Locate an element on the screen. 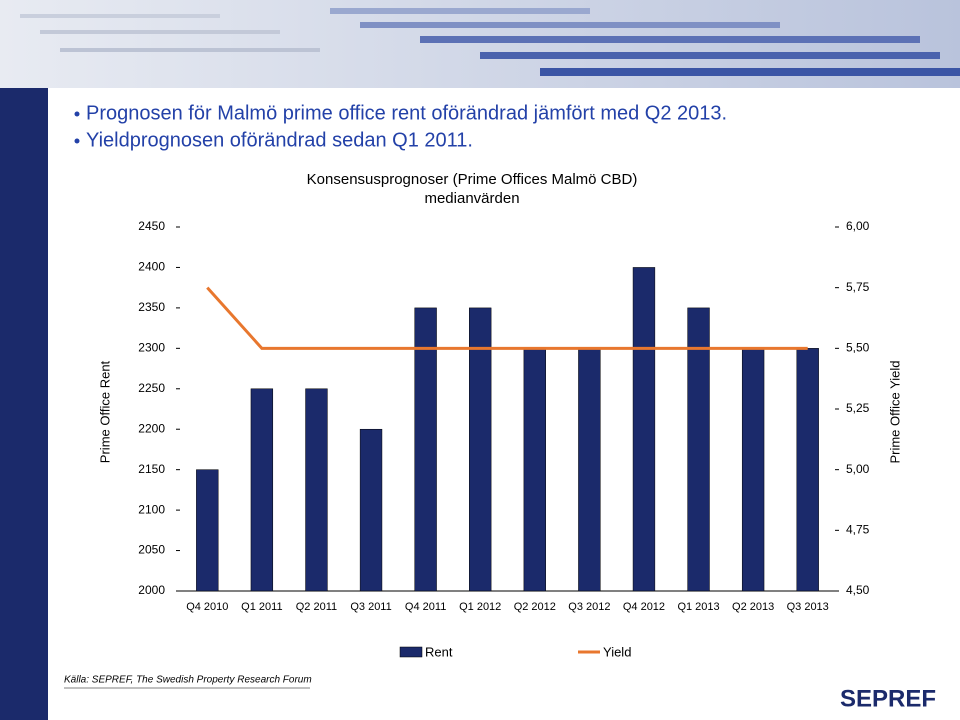  side-strip is located at coordinates (24, 404).